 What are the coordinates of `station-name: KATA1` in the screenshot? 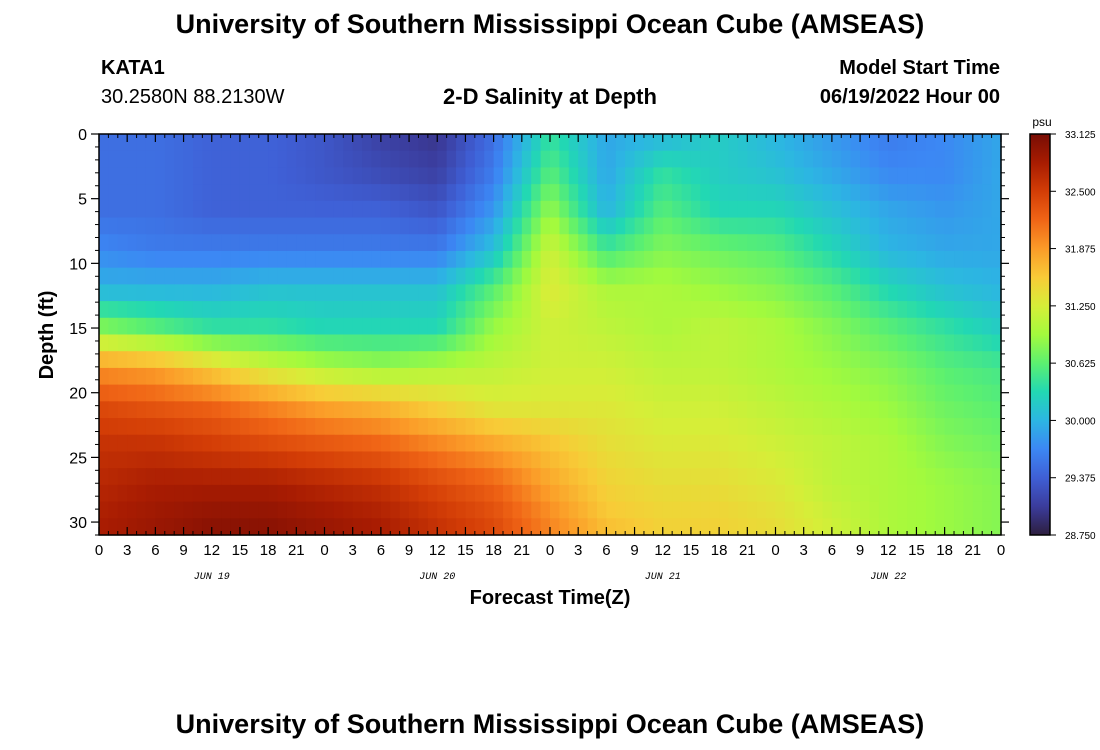 It's located at (133, 68).